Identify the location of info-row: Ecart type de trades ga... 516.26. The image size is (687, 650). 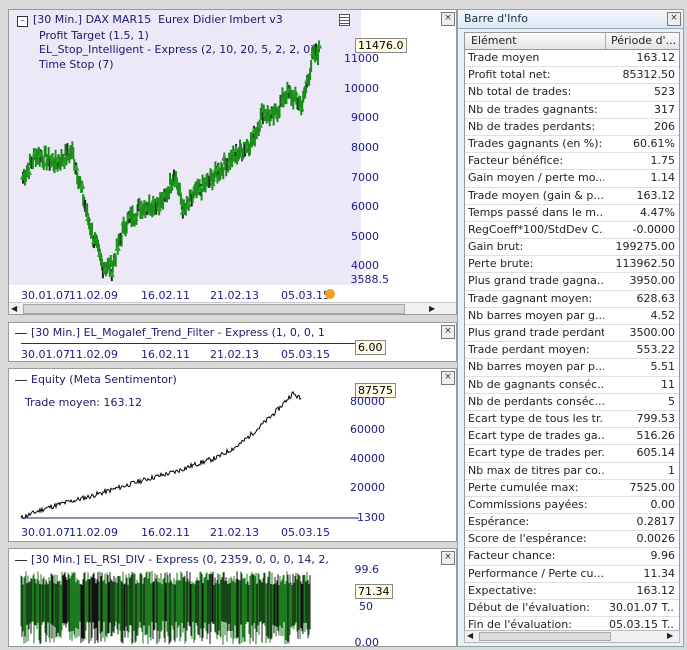
(572, 437).